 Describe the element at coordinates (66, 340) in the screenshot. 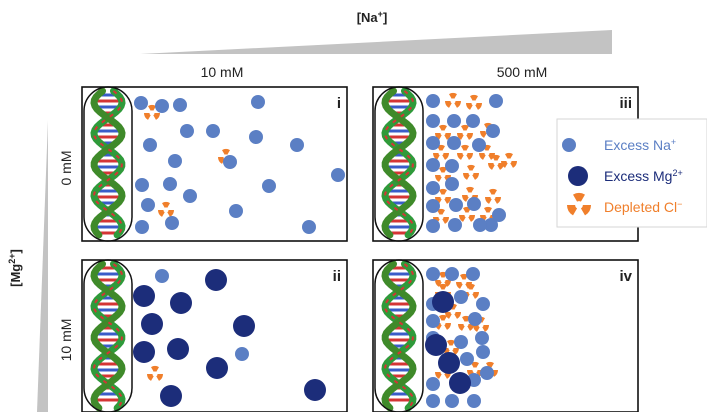

I see `row-label-mg-10: 10 mM` at that location.